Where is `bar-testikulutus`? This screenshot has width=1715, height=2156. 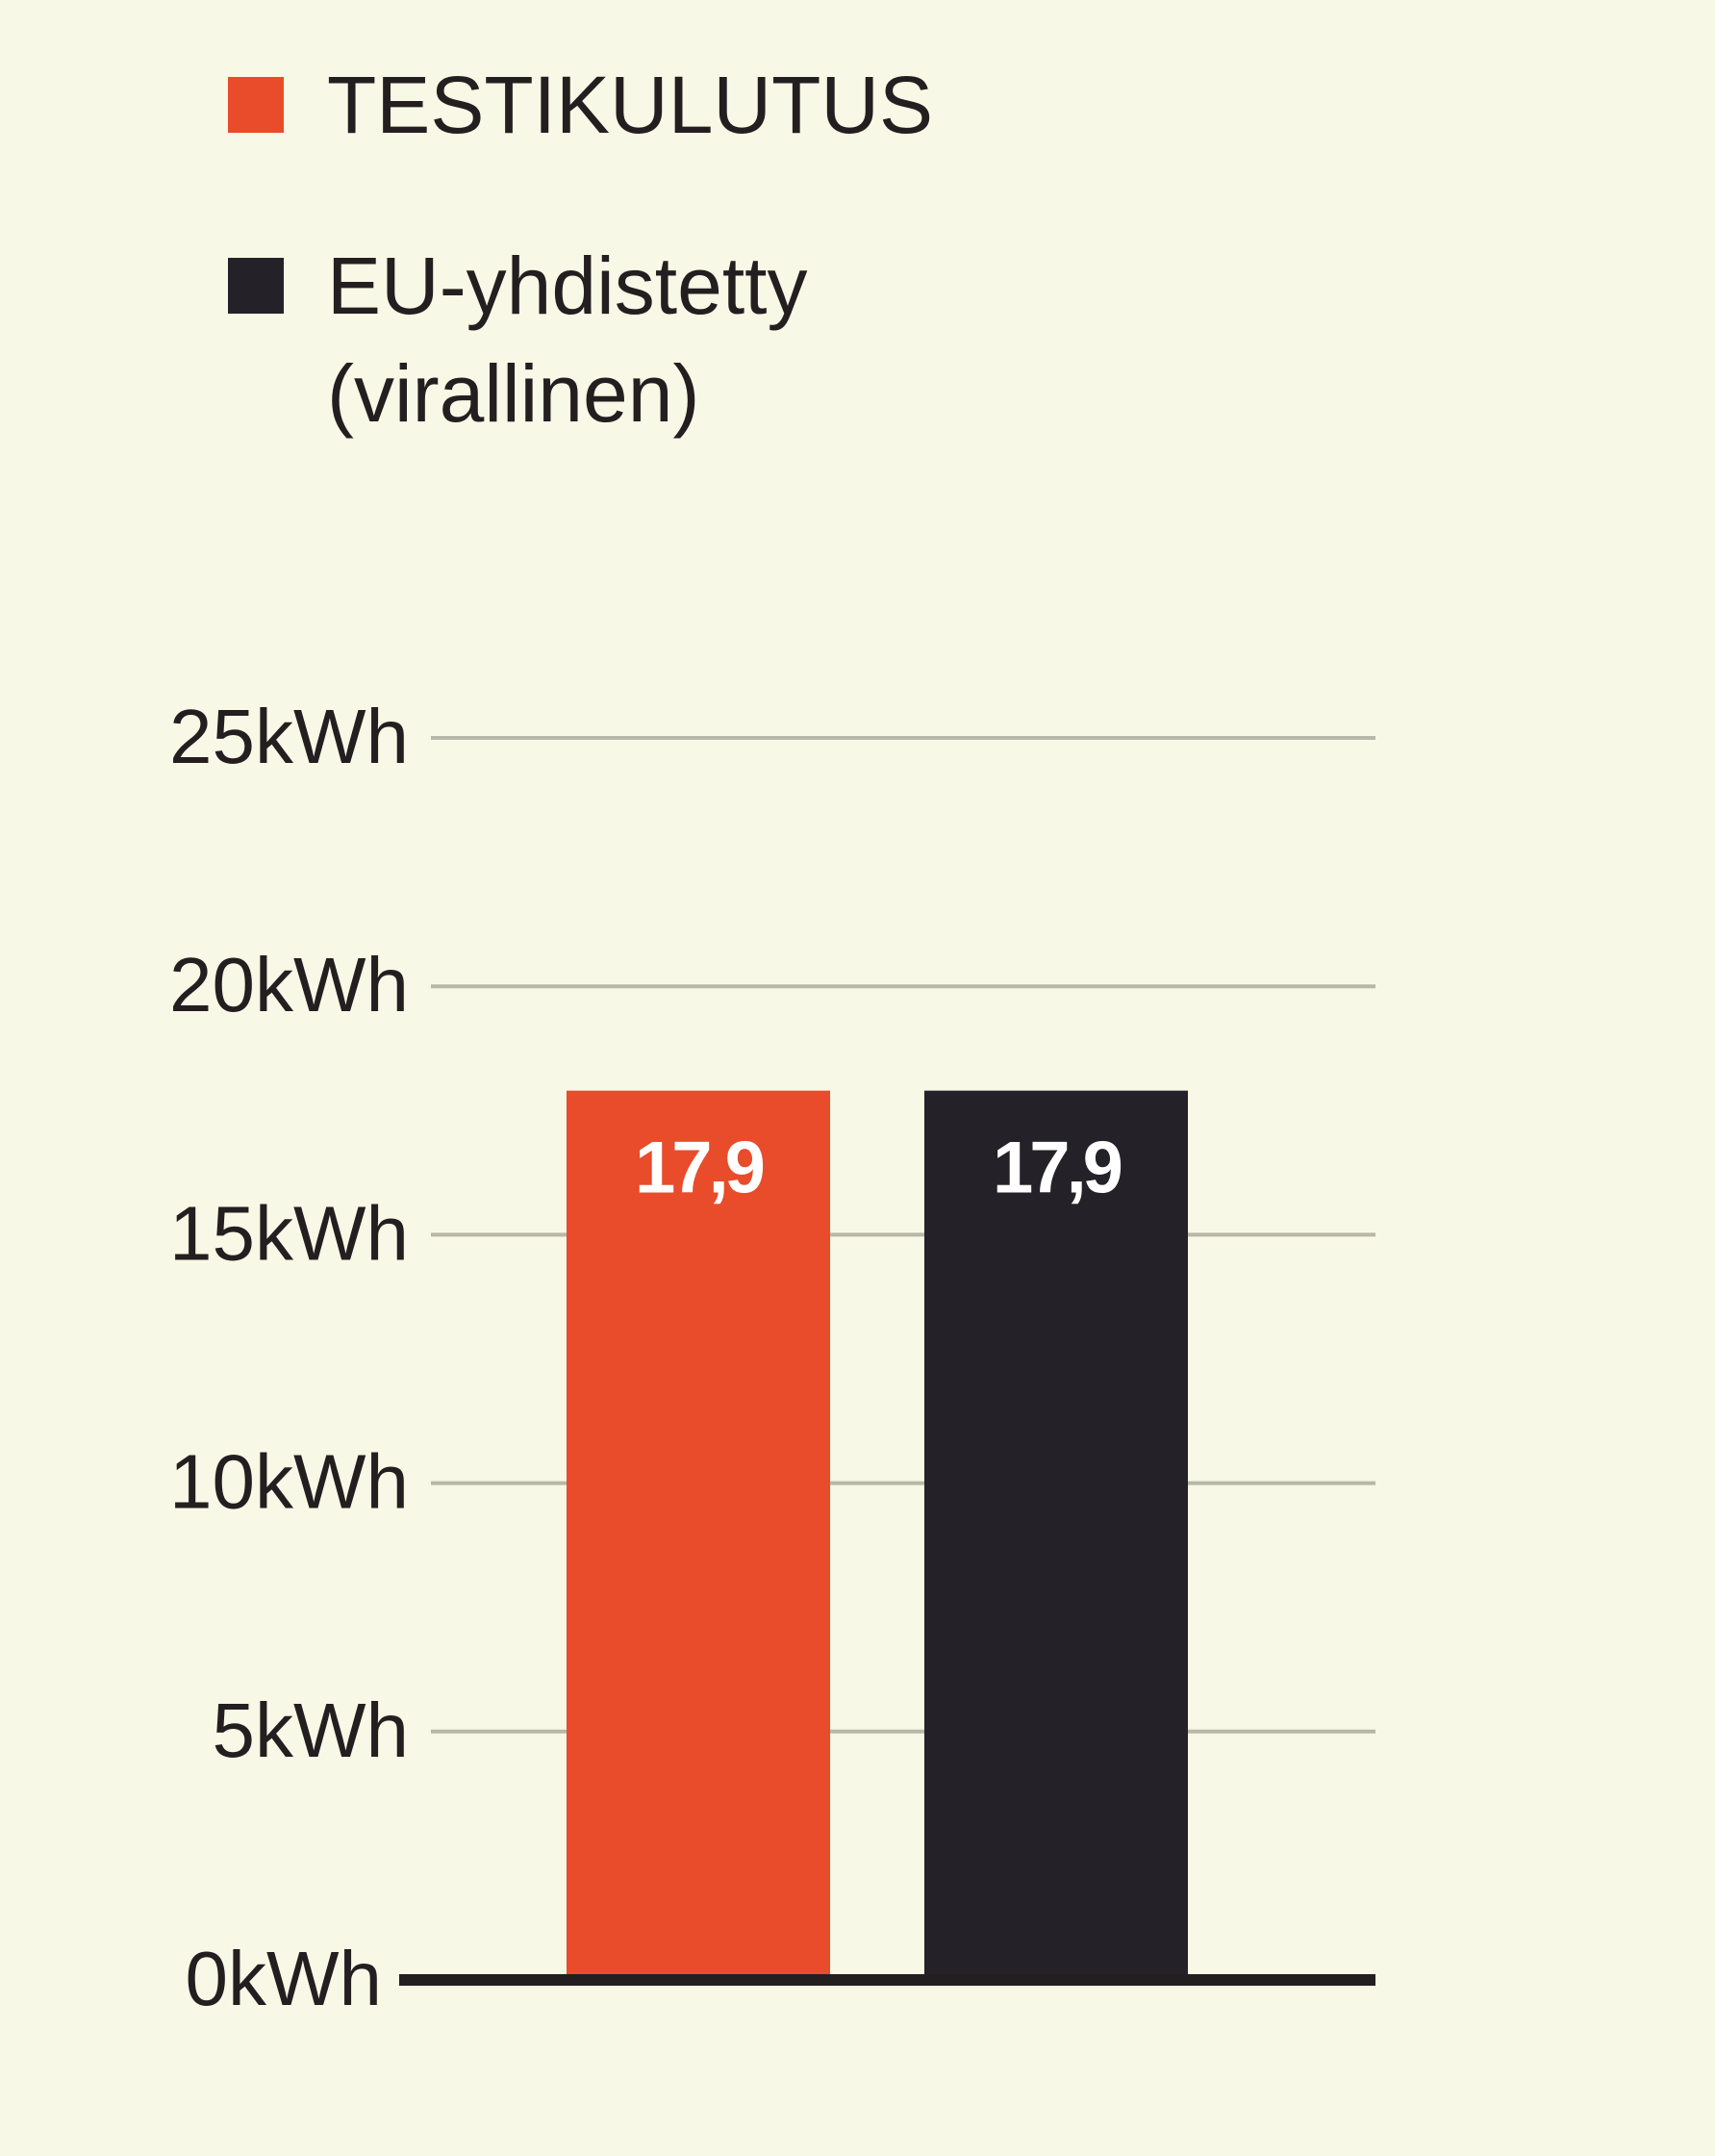 bar-testikulutus is located at coordinates (698, 1535).